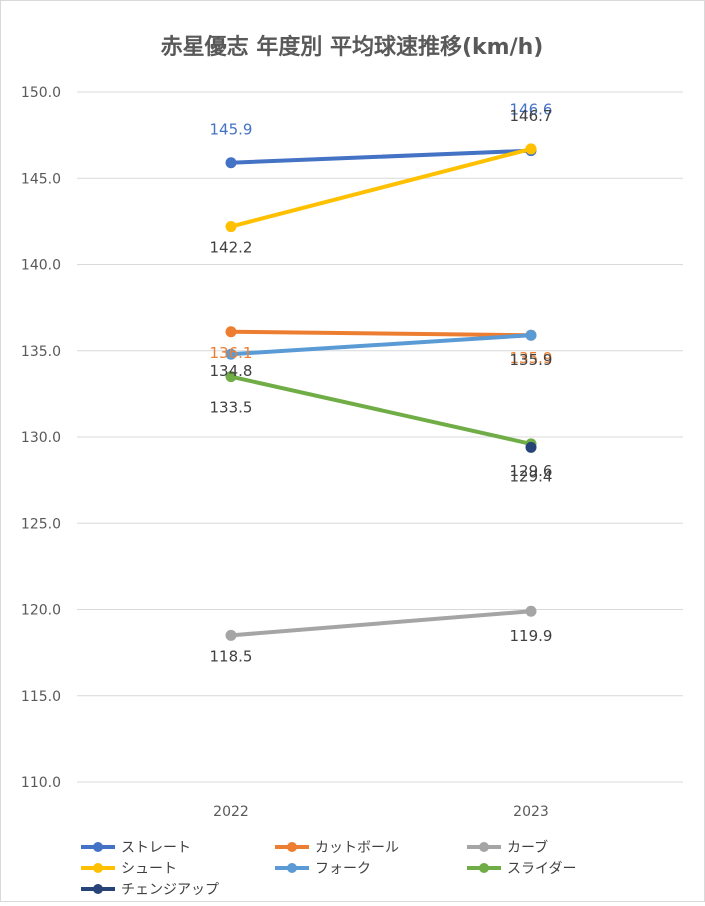 This screenshot has width=705, height=906. I want to click on y-tick-label: 145.0, so click(41, 179).